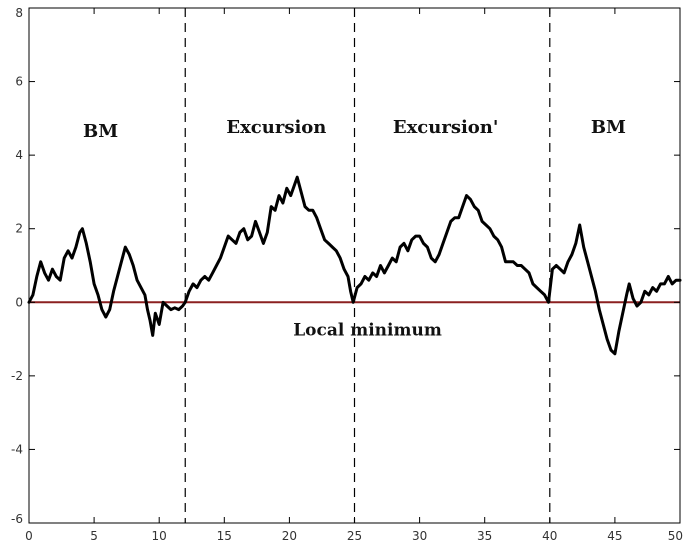 This screenshot has width=684, height=548. What do you see at coordinates (419, 536) in the screenshot?
I see `x-tick-label-6: 30` at bounding box center [419, 536].